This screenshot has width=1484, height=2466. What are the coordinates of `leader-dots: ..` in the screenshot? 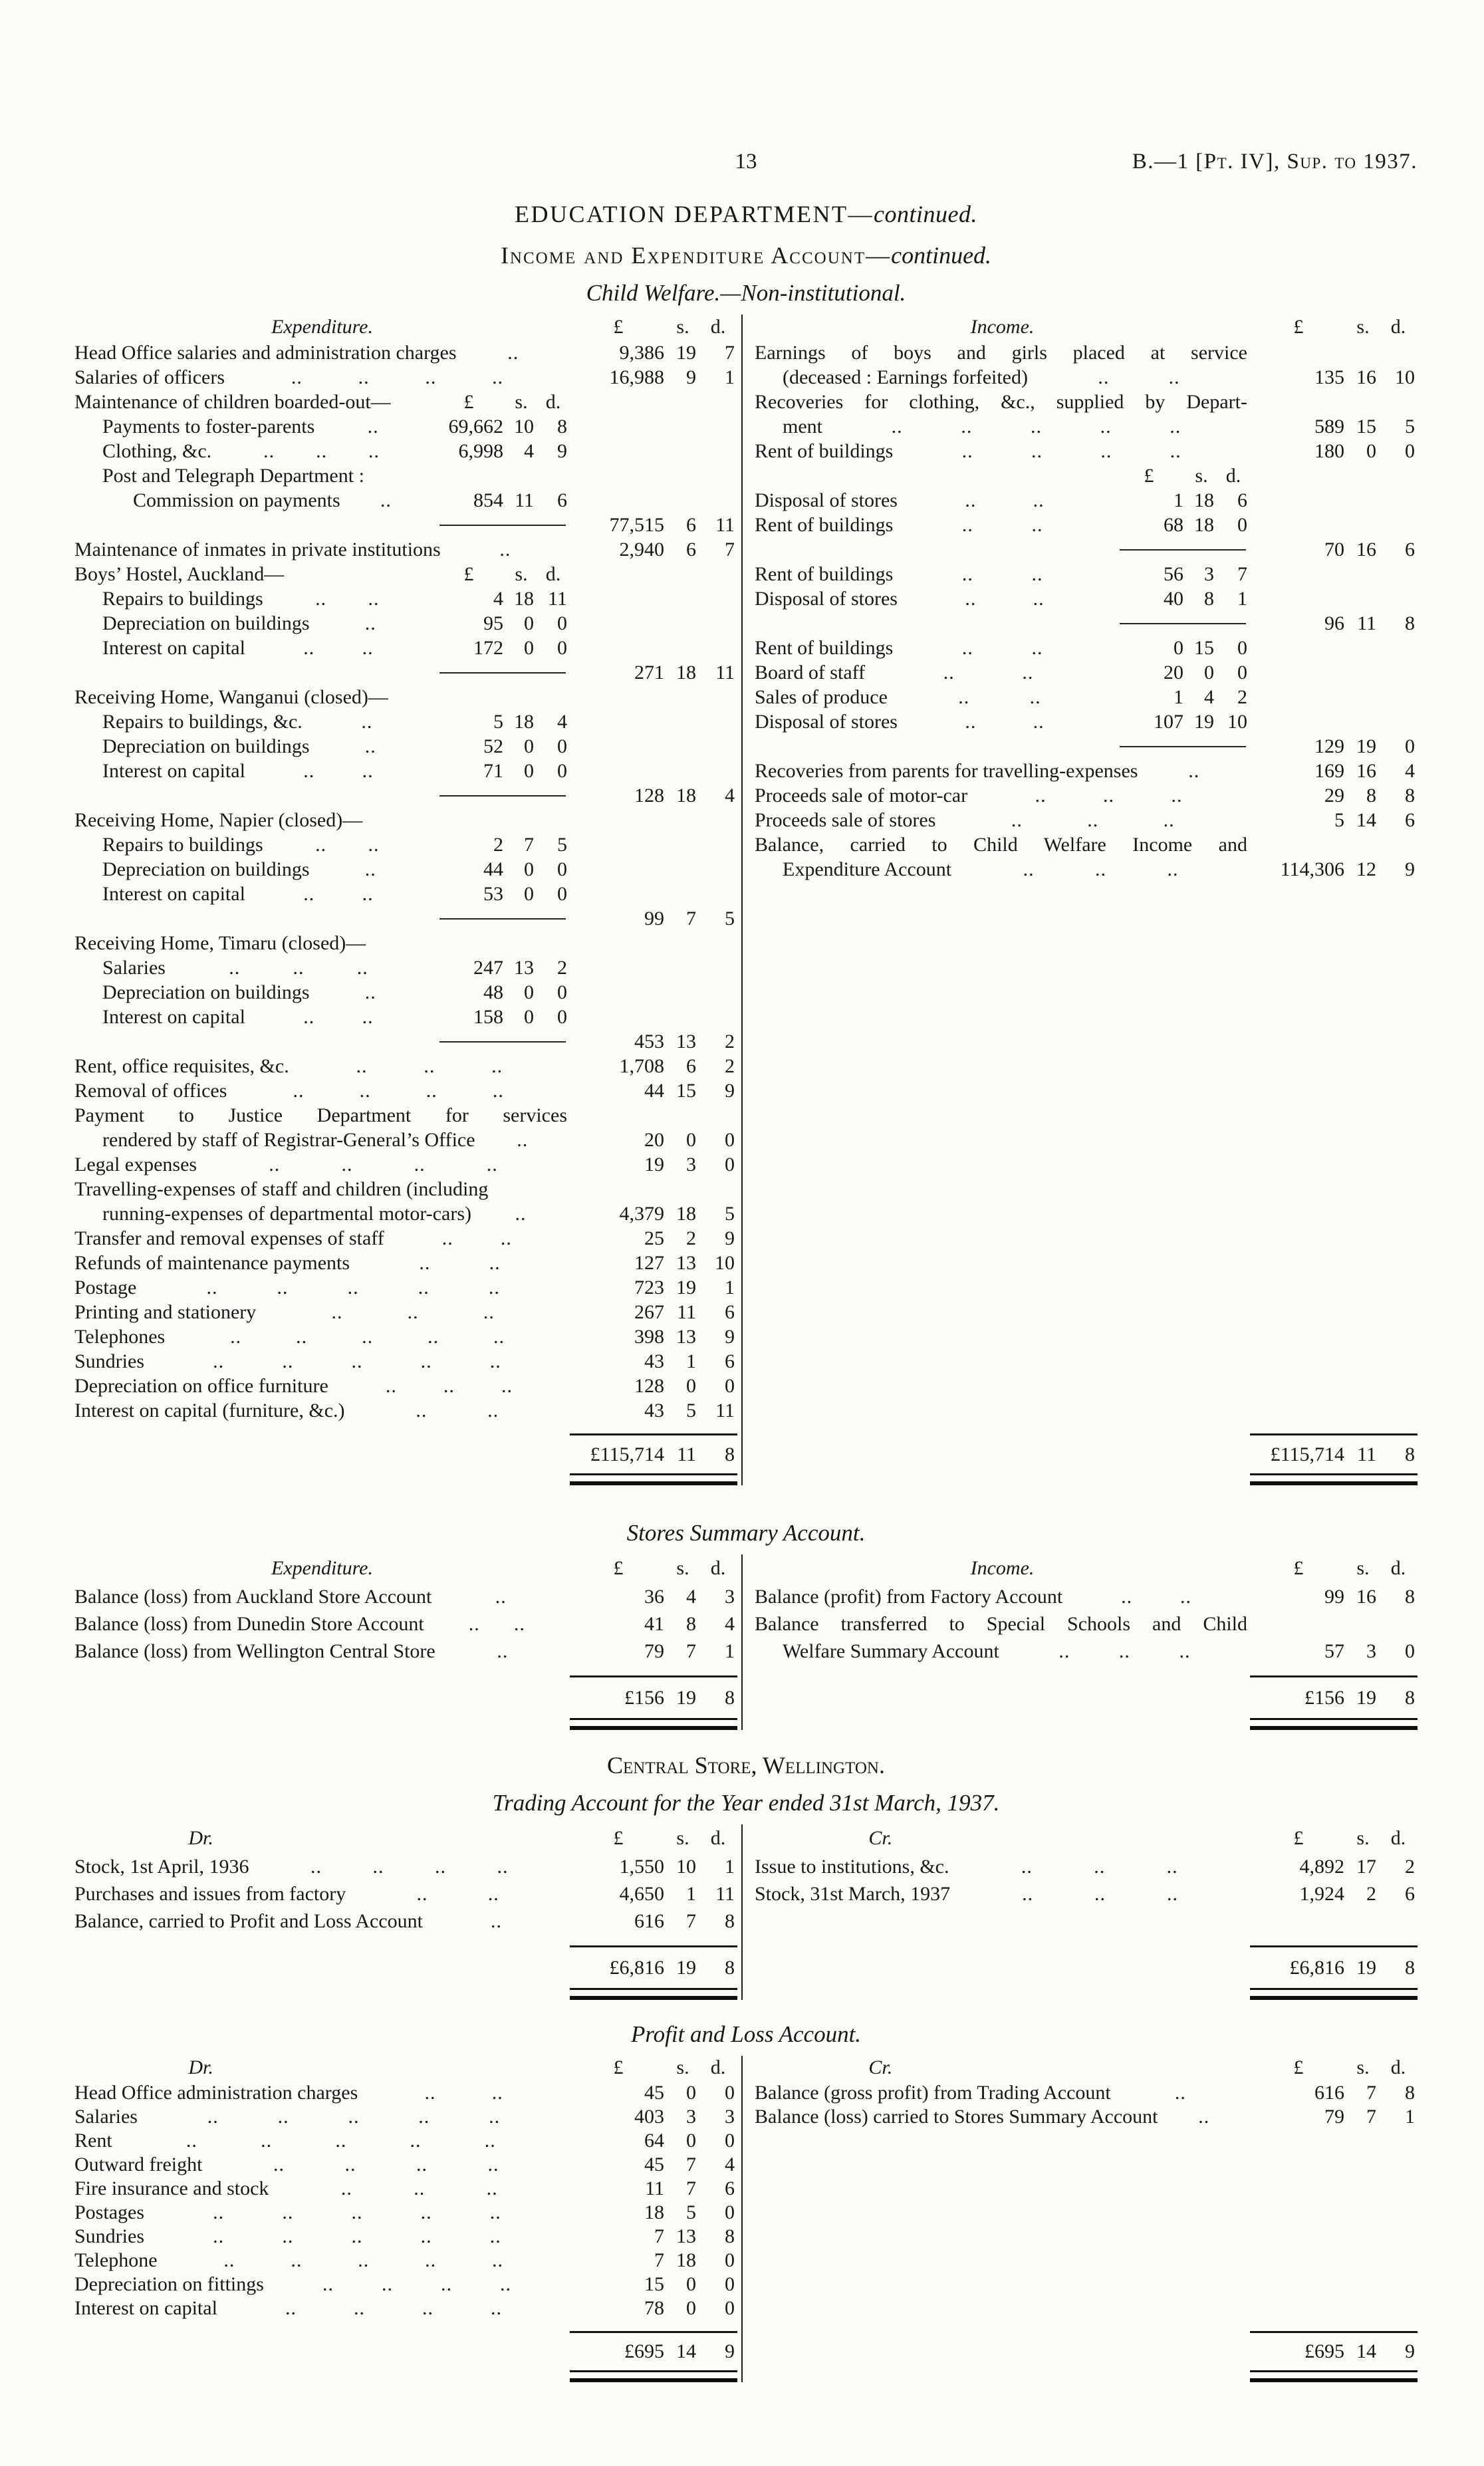 It's located at (501, 1596).